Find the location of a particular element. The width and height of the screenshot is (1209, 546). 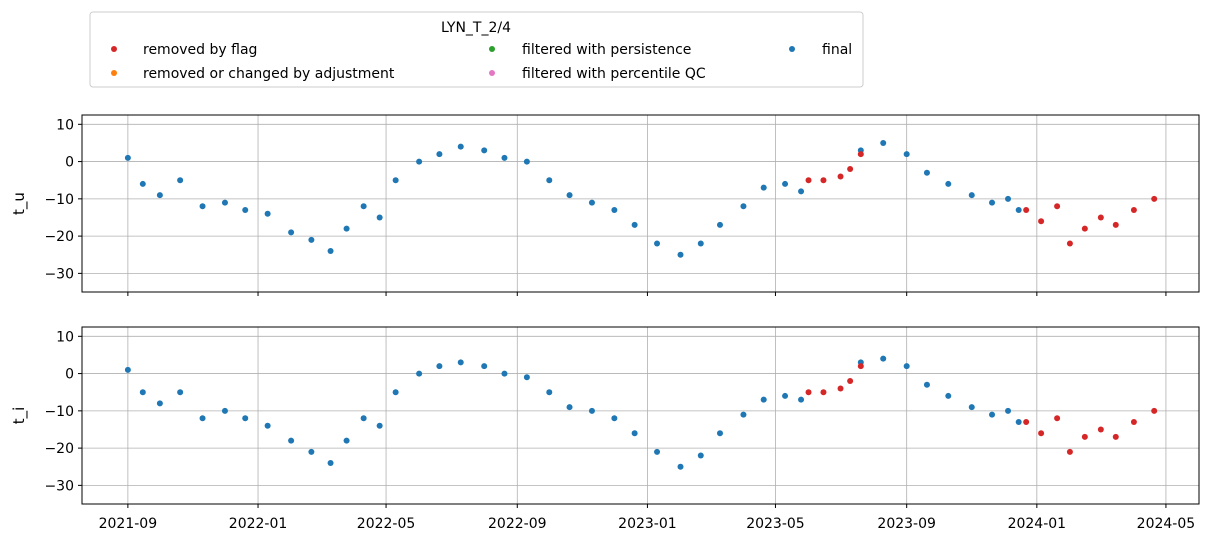

legend-marker-percentile is located at coordinates (492, 73).